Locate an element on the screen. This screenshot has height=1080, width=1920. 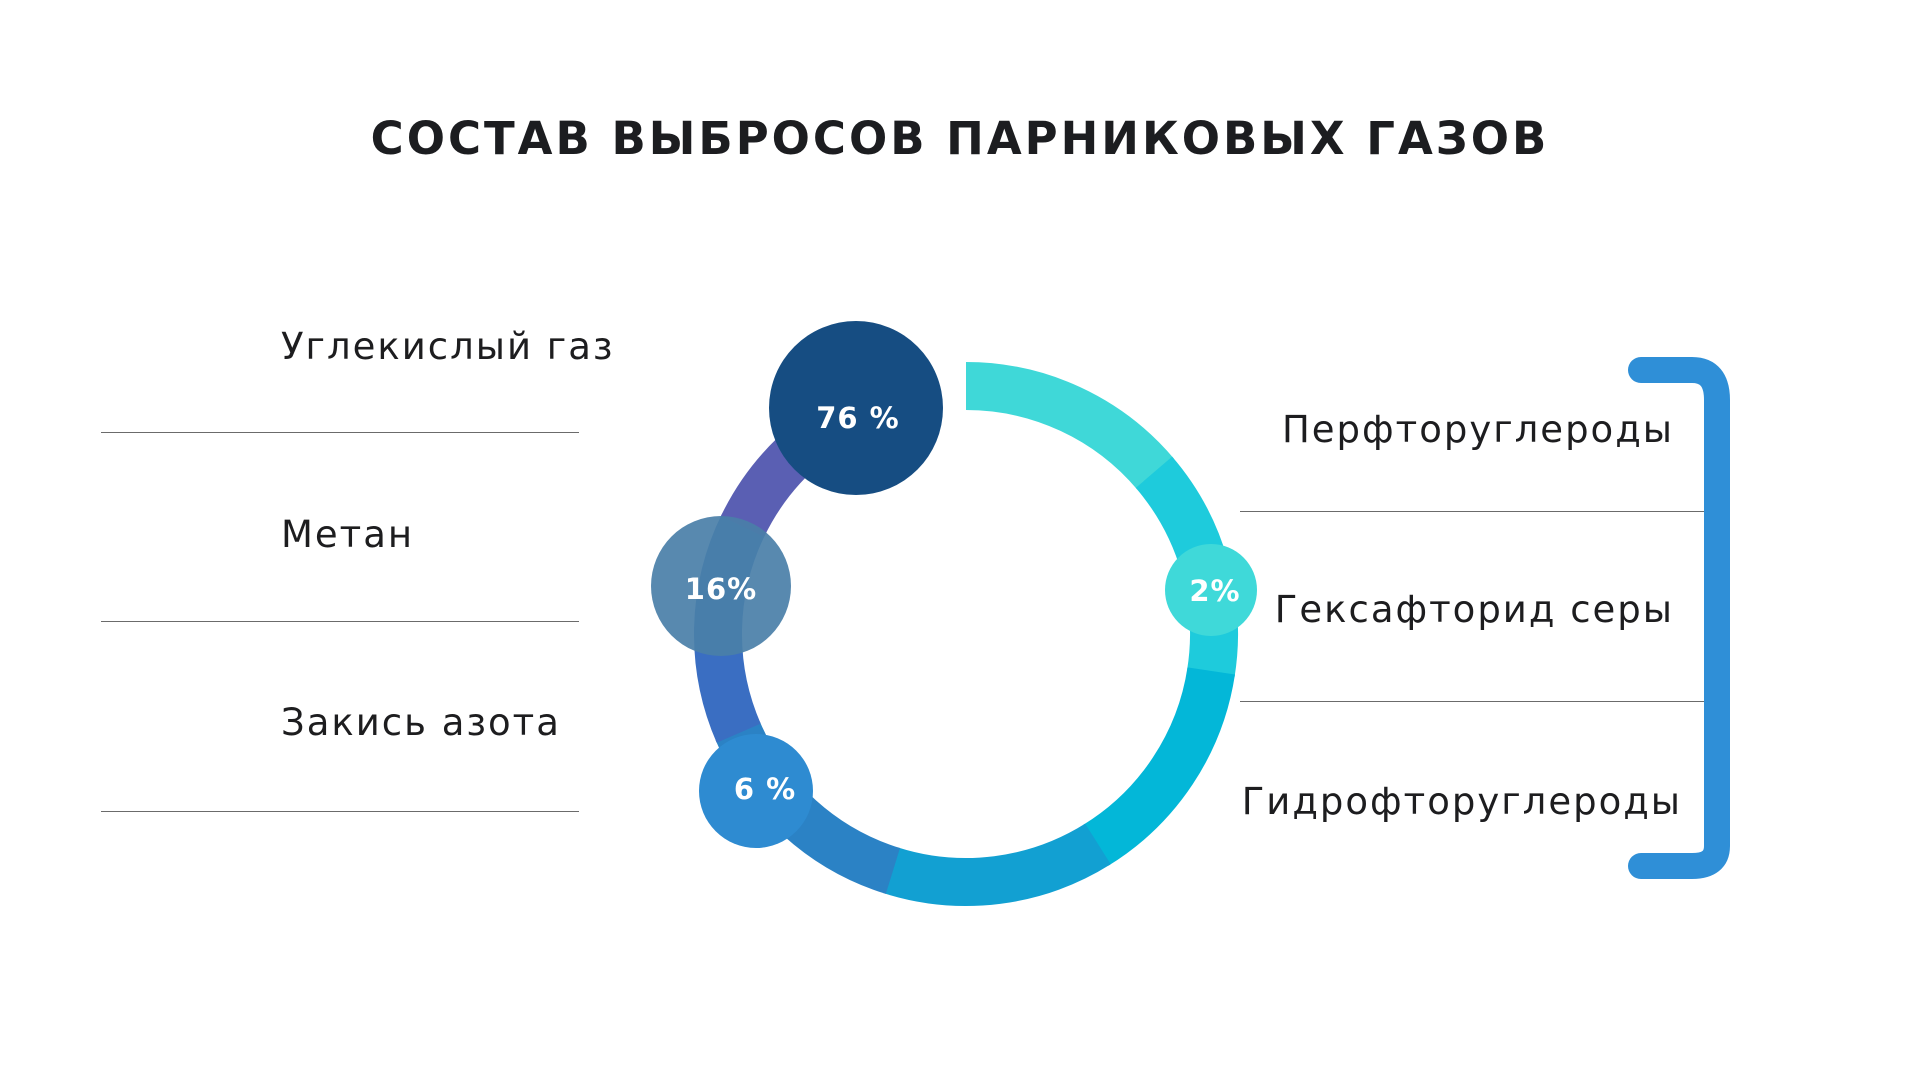
legend-label-n2o: Закись азота is located at coordinates (421, 722).